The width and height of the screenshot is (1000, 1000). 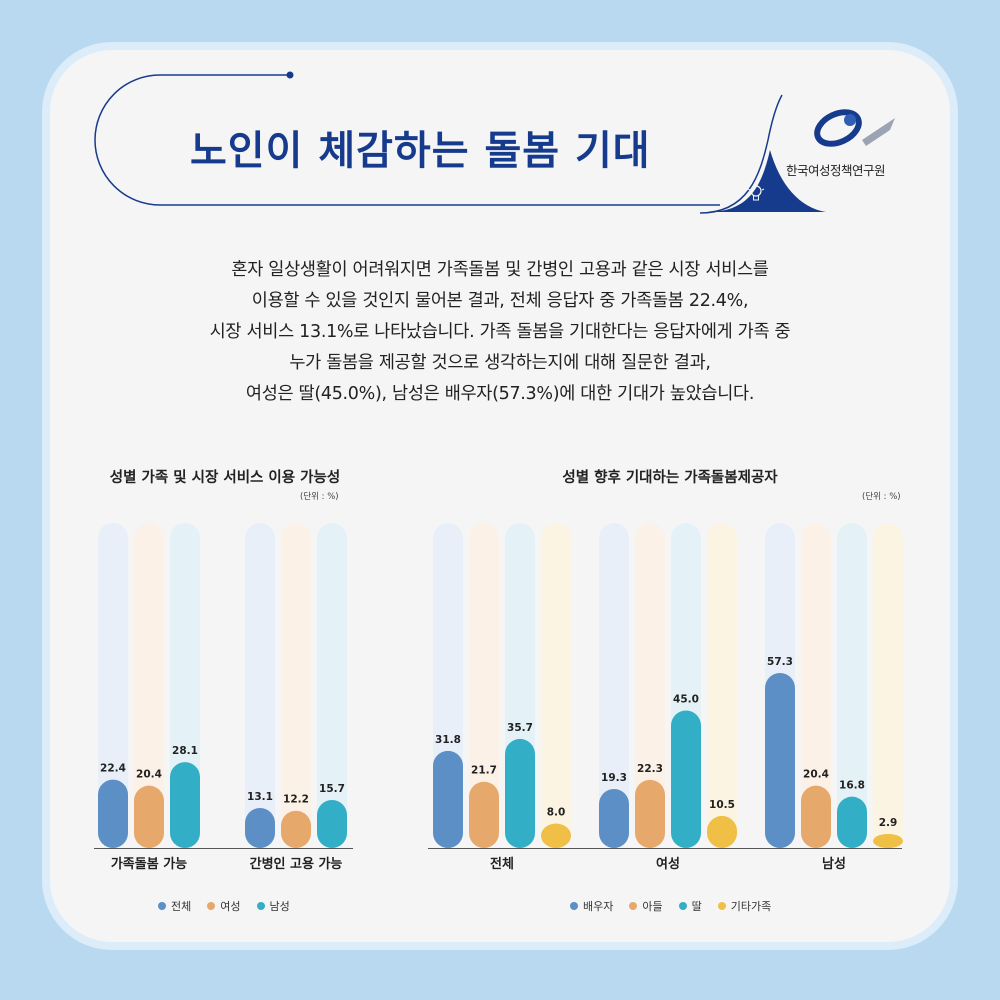 I want to click on org-name: 한국여성정책연구원, so click(x=836, y=170).